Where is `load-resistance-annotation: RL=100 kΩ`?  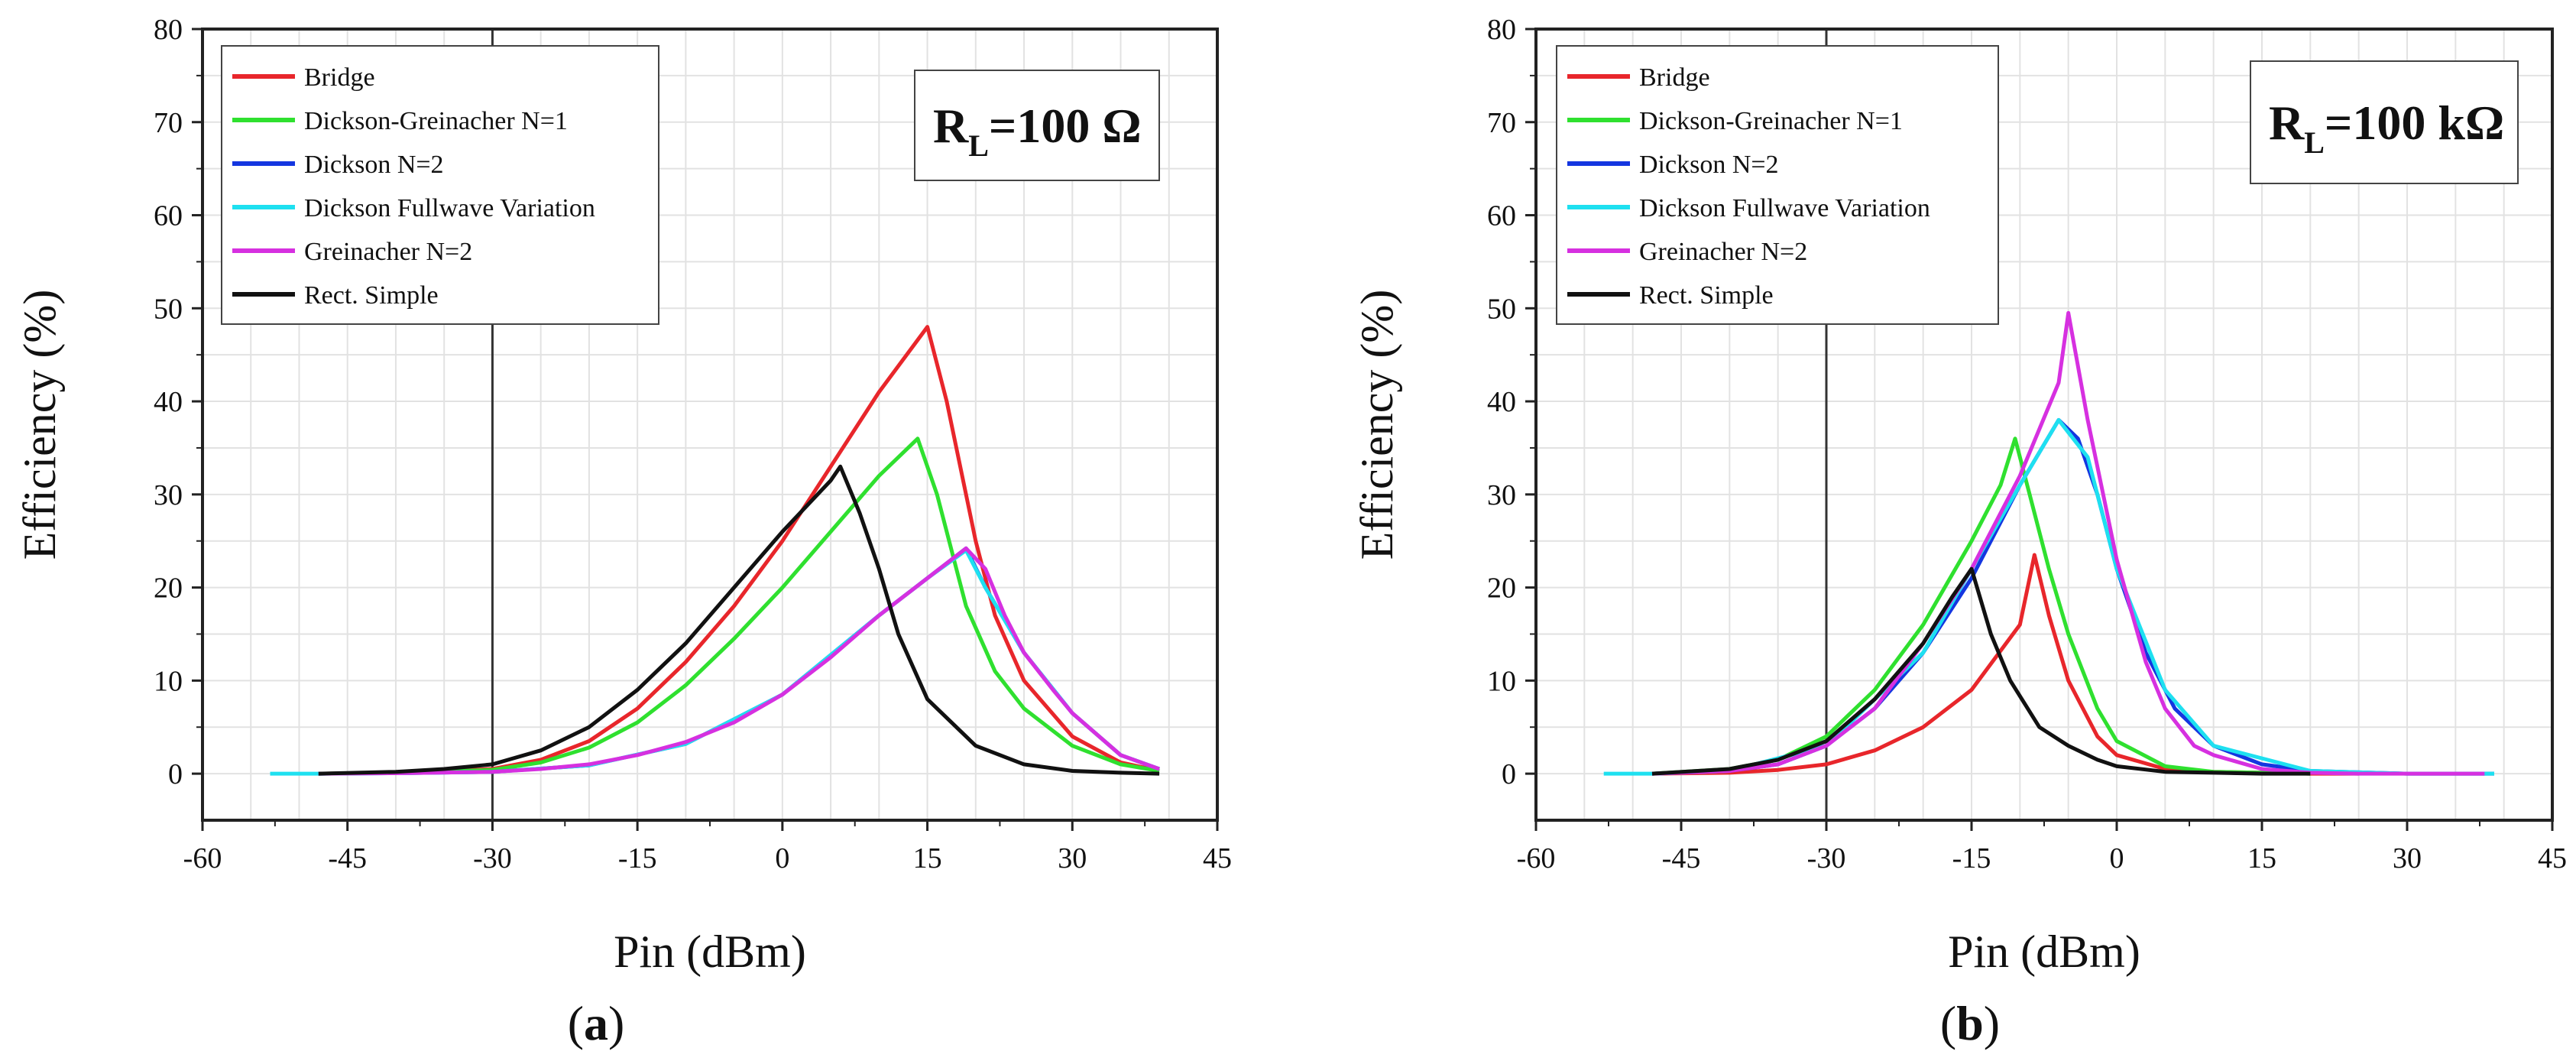 load-resistance-annotation: RL=100 kΩ is located at coordinates (2385, 122).